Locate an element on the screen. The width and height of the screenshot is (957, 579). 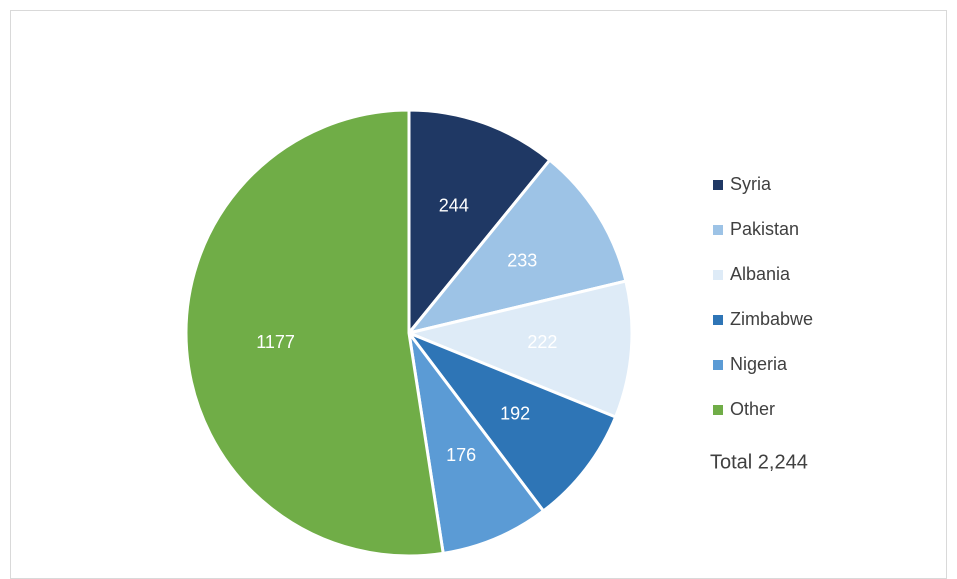
legend-label: Zimbabwe is located at coordinates (771, 319).